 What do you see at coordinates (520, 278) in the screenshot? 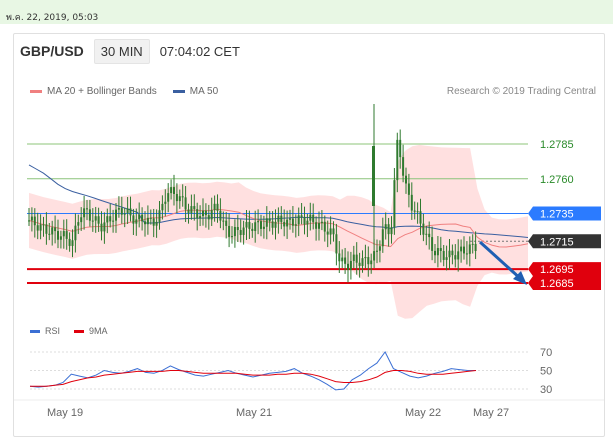
I see `forecast-arrow-head` at bounding box center [520, 278].